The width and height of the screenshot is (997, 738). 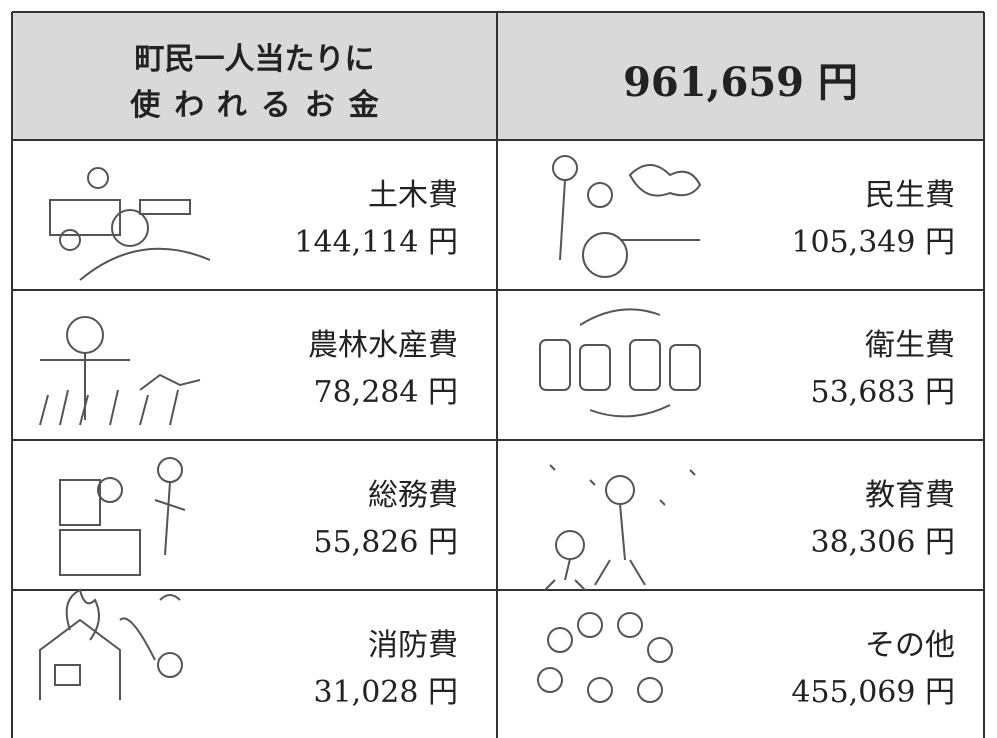 I want to click on hygiene-illustration, so click(x=620, y=363).